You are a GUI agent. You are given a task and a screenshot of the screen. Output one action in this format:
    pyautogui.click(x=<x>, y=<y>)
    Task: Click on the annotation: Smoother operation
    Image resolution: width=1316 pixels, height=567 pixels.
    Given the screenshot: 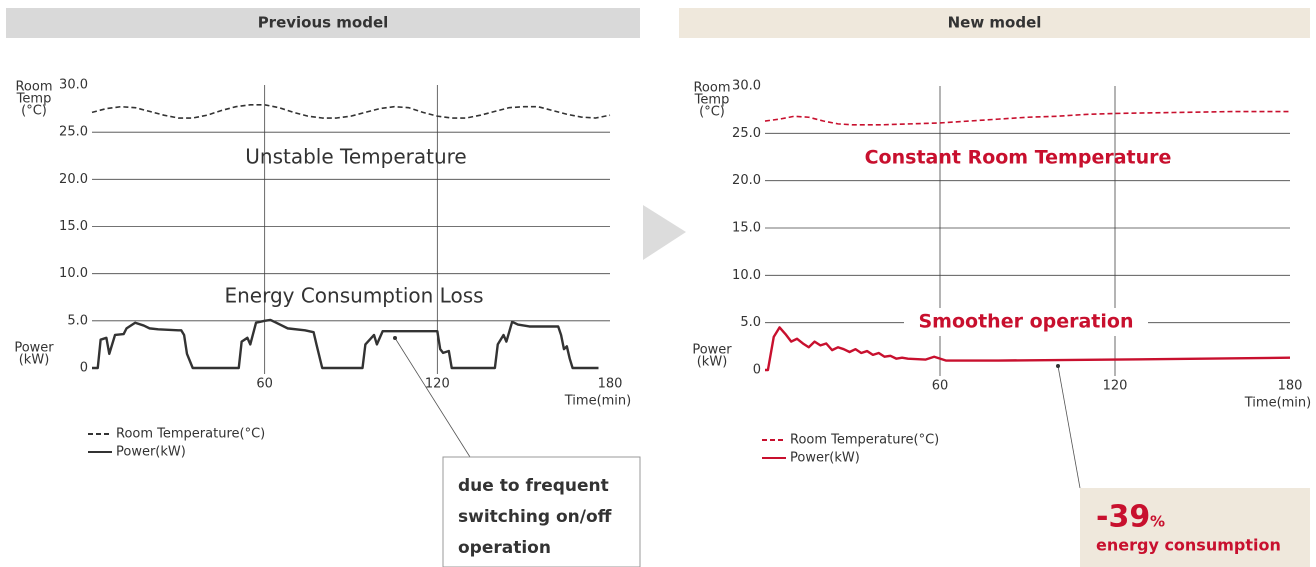 What is the action you would take?
    pyautogui.click(x=1026, y=322)
    